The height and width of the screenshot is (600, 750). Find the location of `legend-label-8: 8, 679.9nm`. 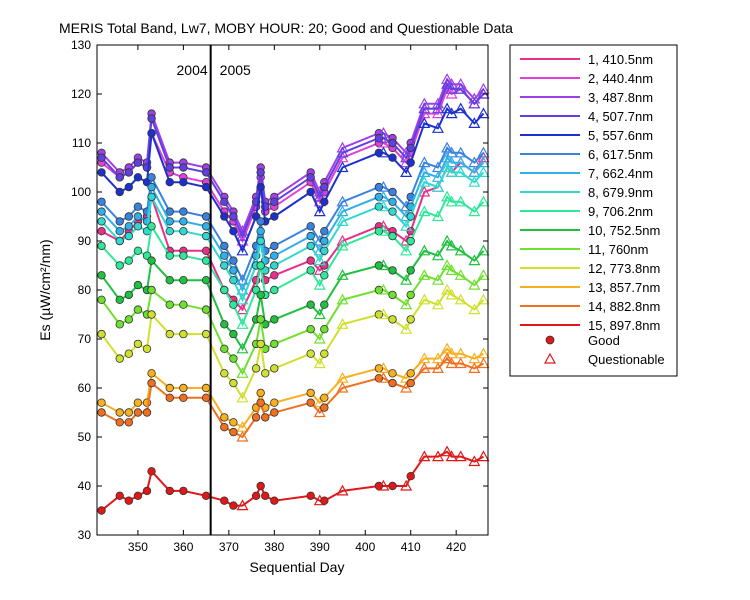

legend-label-8: 8, 679.9nm is located at coordinates (620, 192).